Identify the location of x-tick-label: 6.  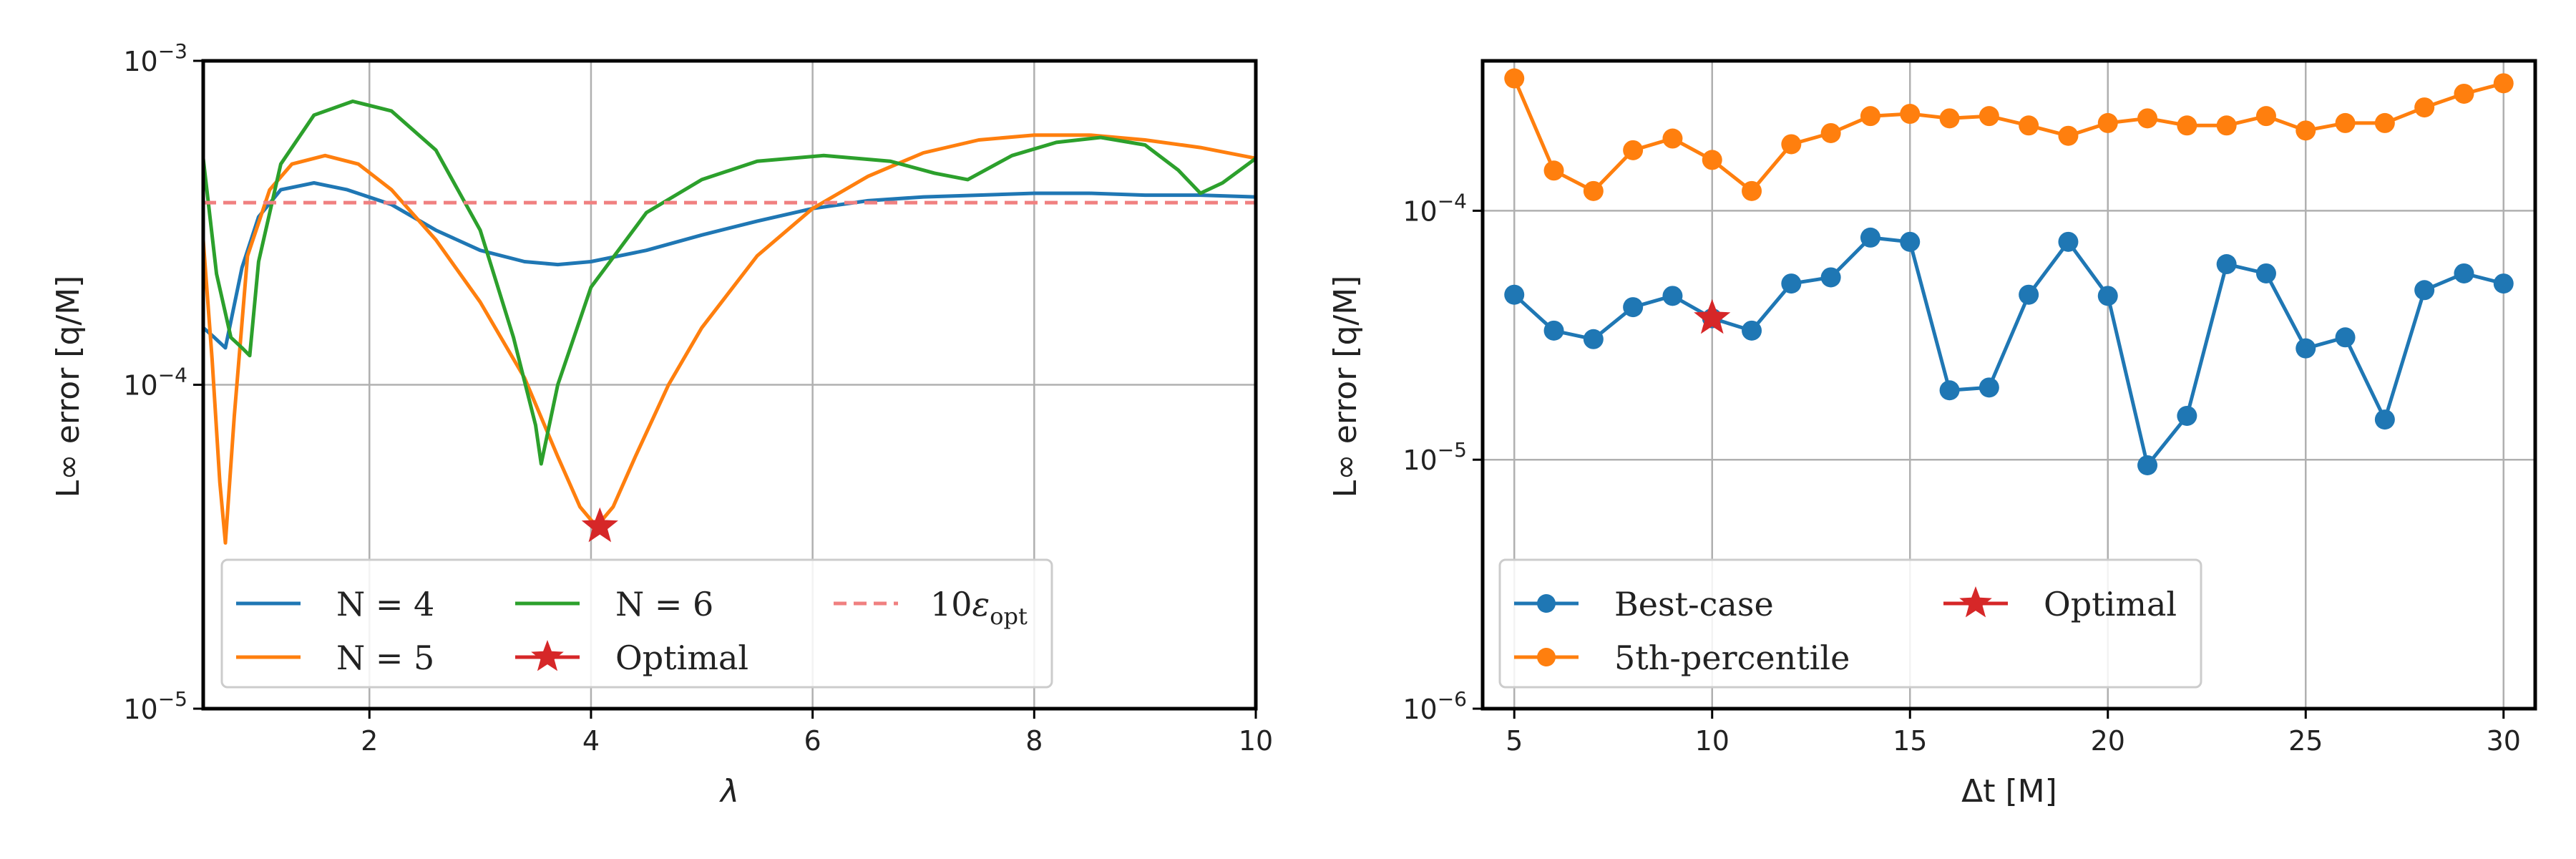
(812, 741).